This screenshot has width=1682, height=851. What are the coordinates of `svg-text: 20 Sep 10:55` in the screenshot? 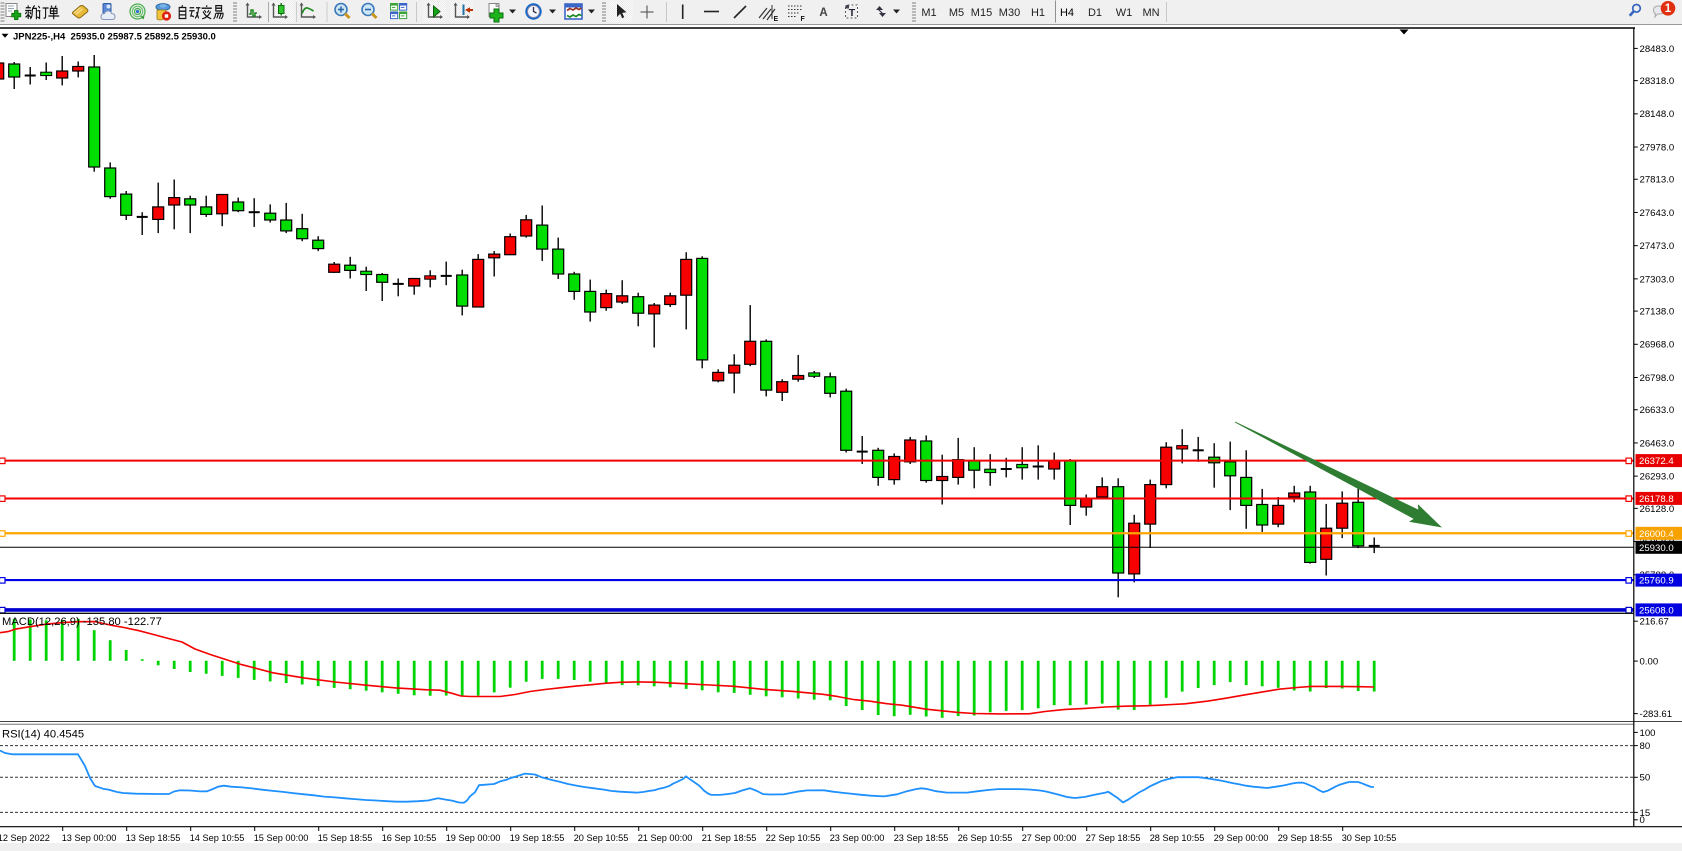 It's located at (601, 838).